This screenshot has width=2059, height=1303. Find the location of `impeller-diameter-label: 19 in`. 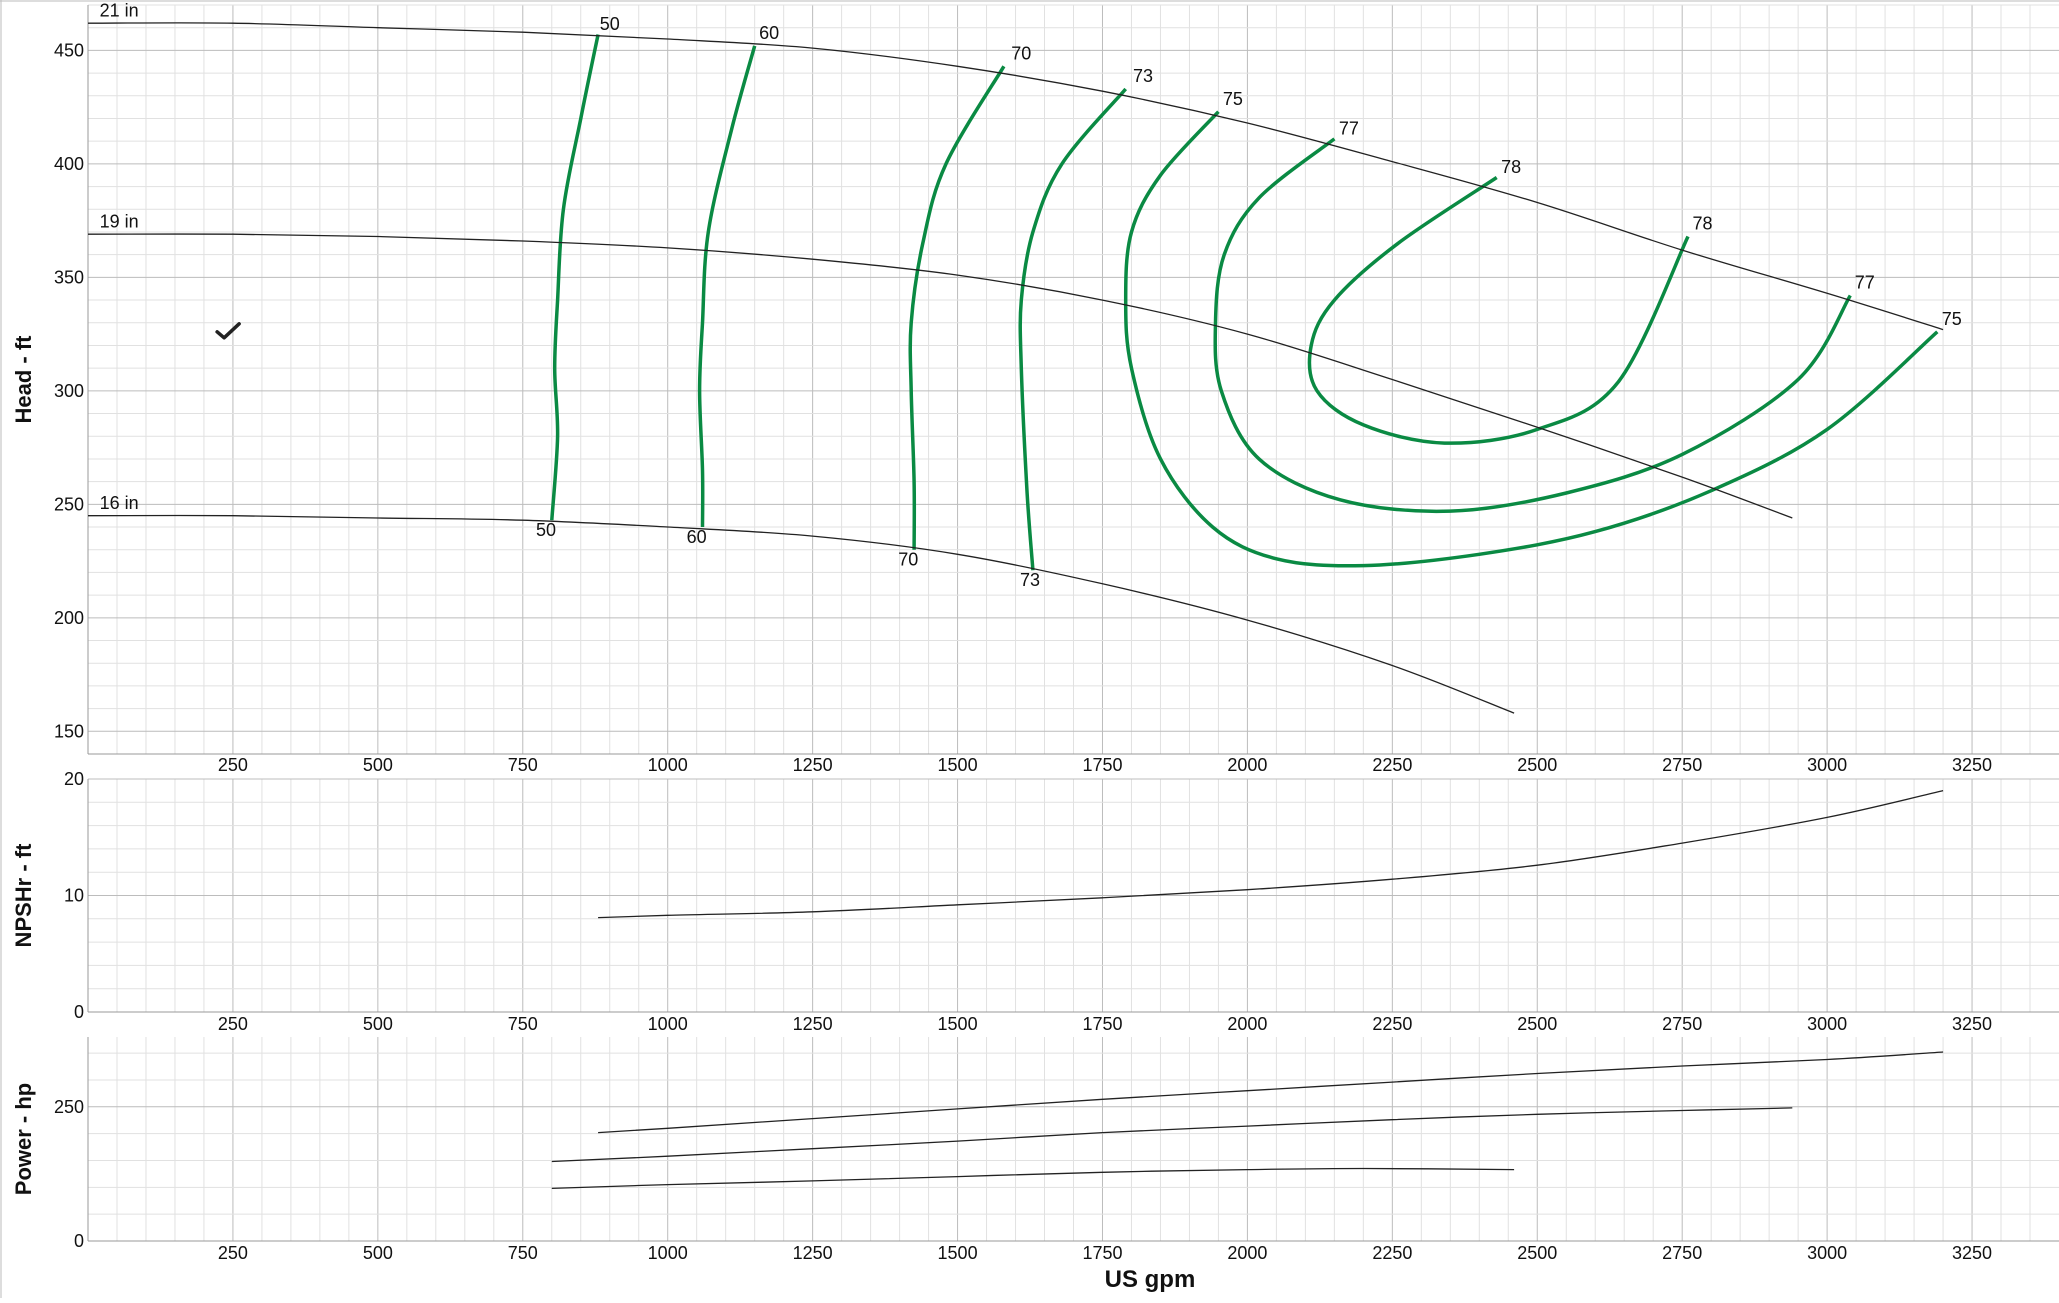

impeller-diameter-label: 19 in is located at coordinates (119, 221).